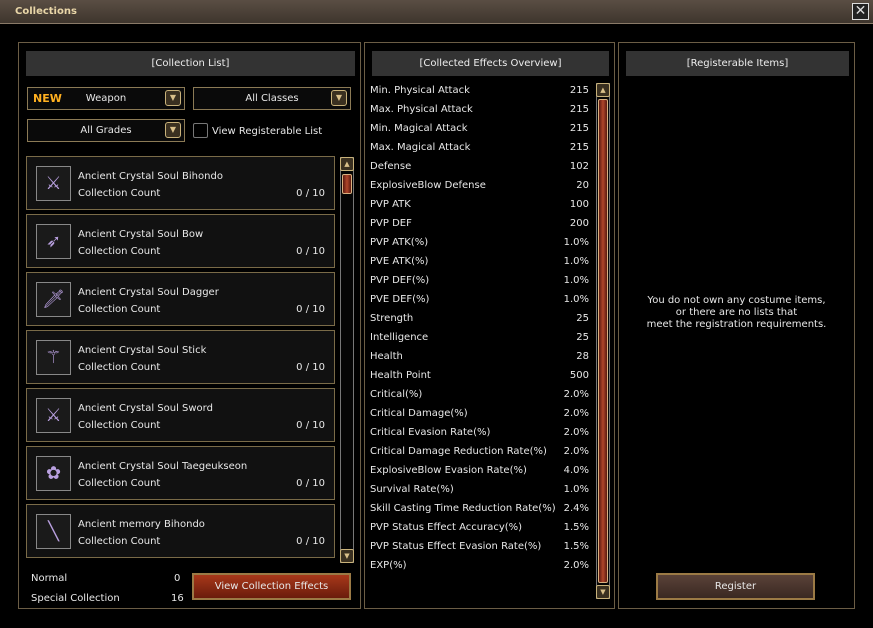  Describe the element at coordinates (271, 586) in the screenshot. I see `view-collection-effects-button: View Collection Effects` at that location.